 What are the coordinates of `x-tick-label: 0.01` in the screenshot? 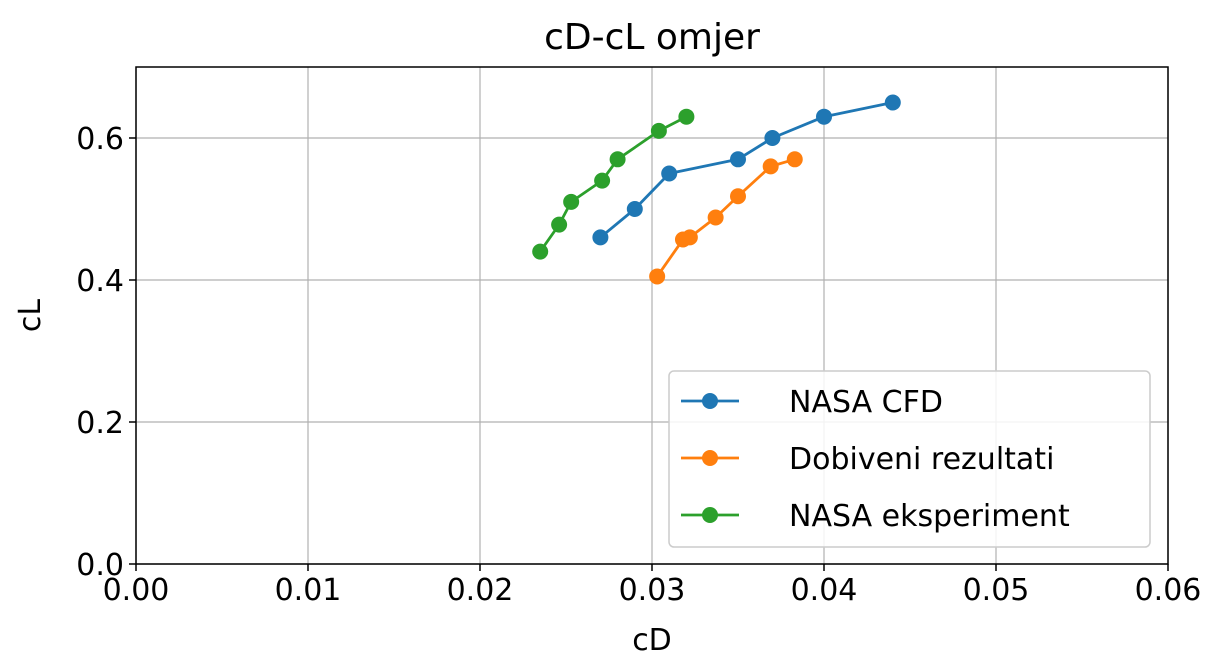 It's located at (308, 590).